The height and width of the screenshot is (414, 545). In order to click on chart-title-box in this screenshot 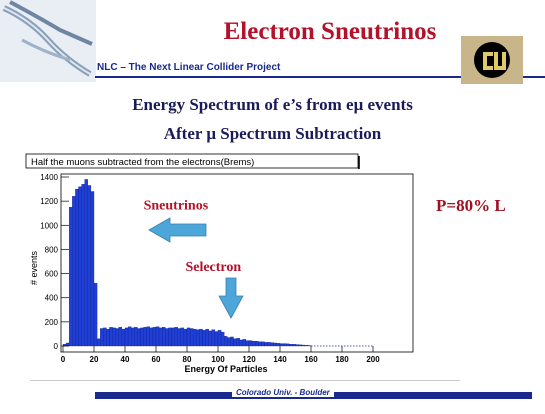, I will do `click(192, 161)`.